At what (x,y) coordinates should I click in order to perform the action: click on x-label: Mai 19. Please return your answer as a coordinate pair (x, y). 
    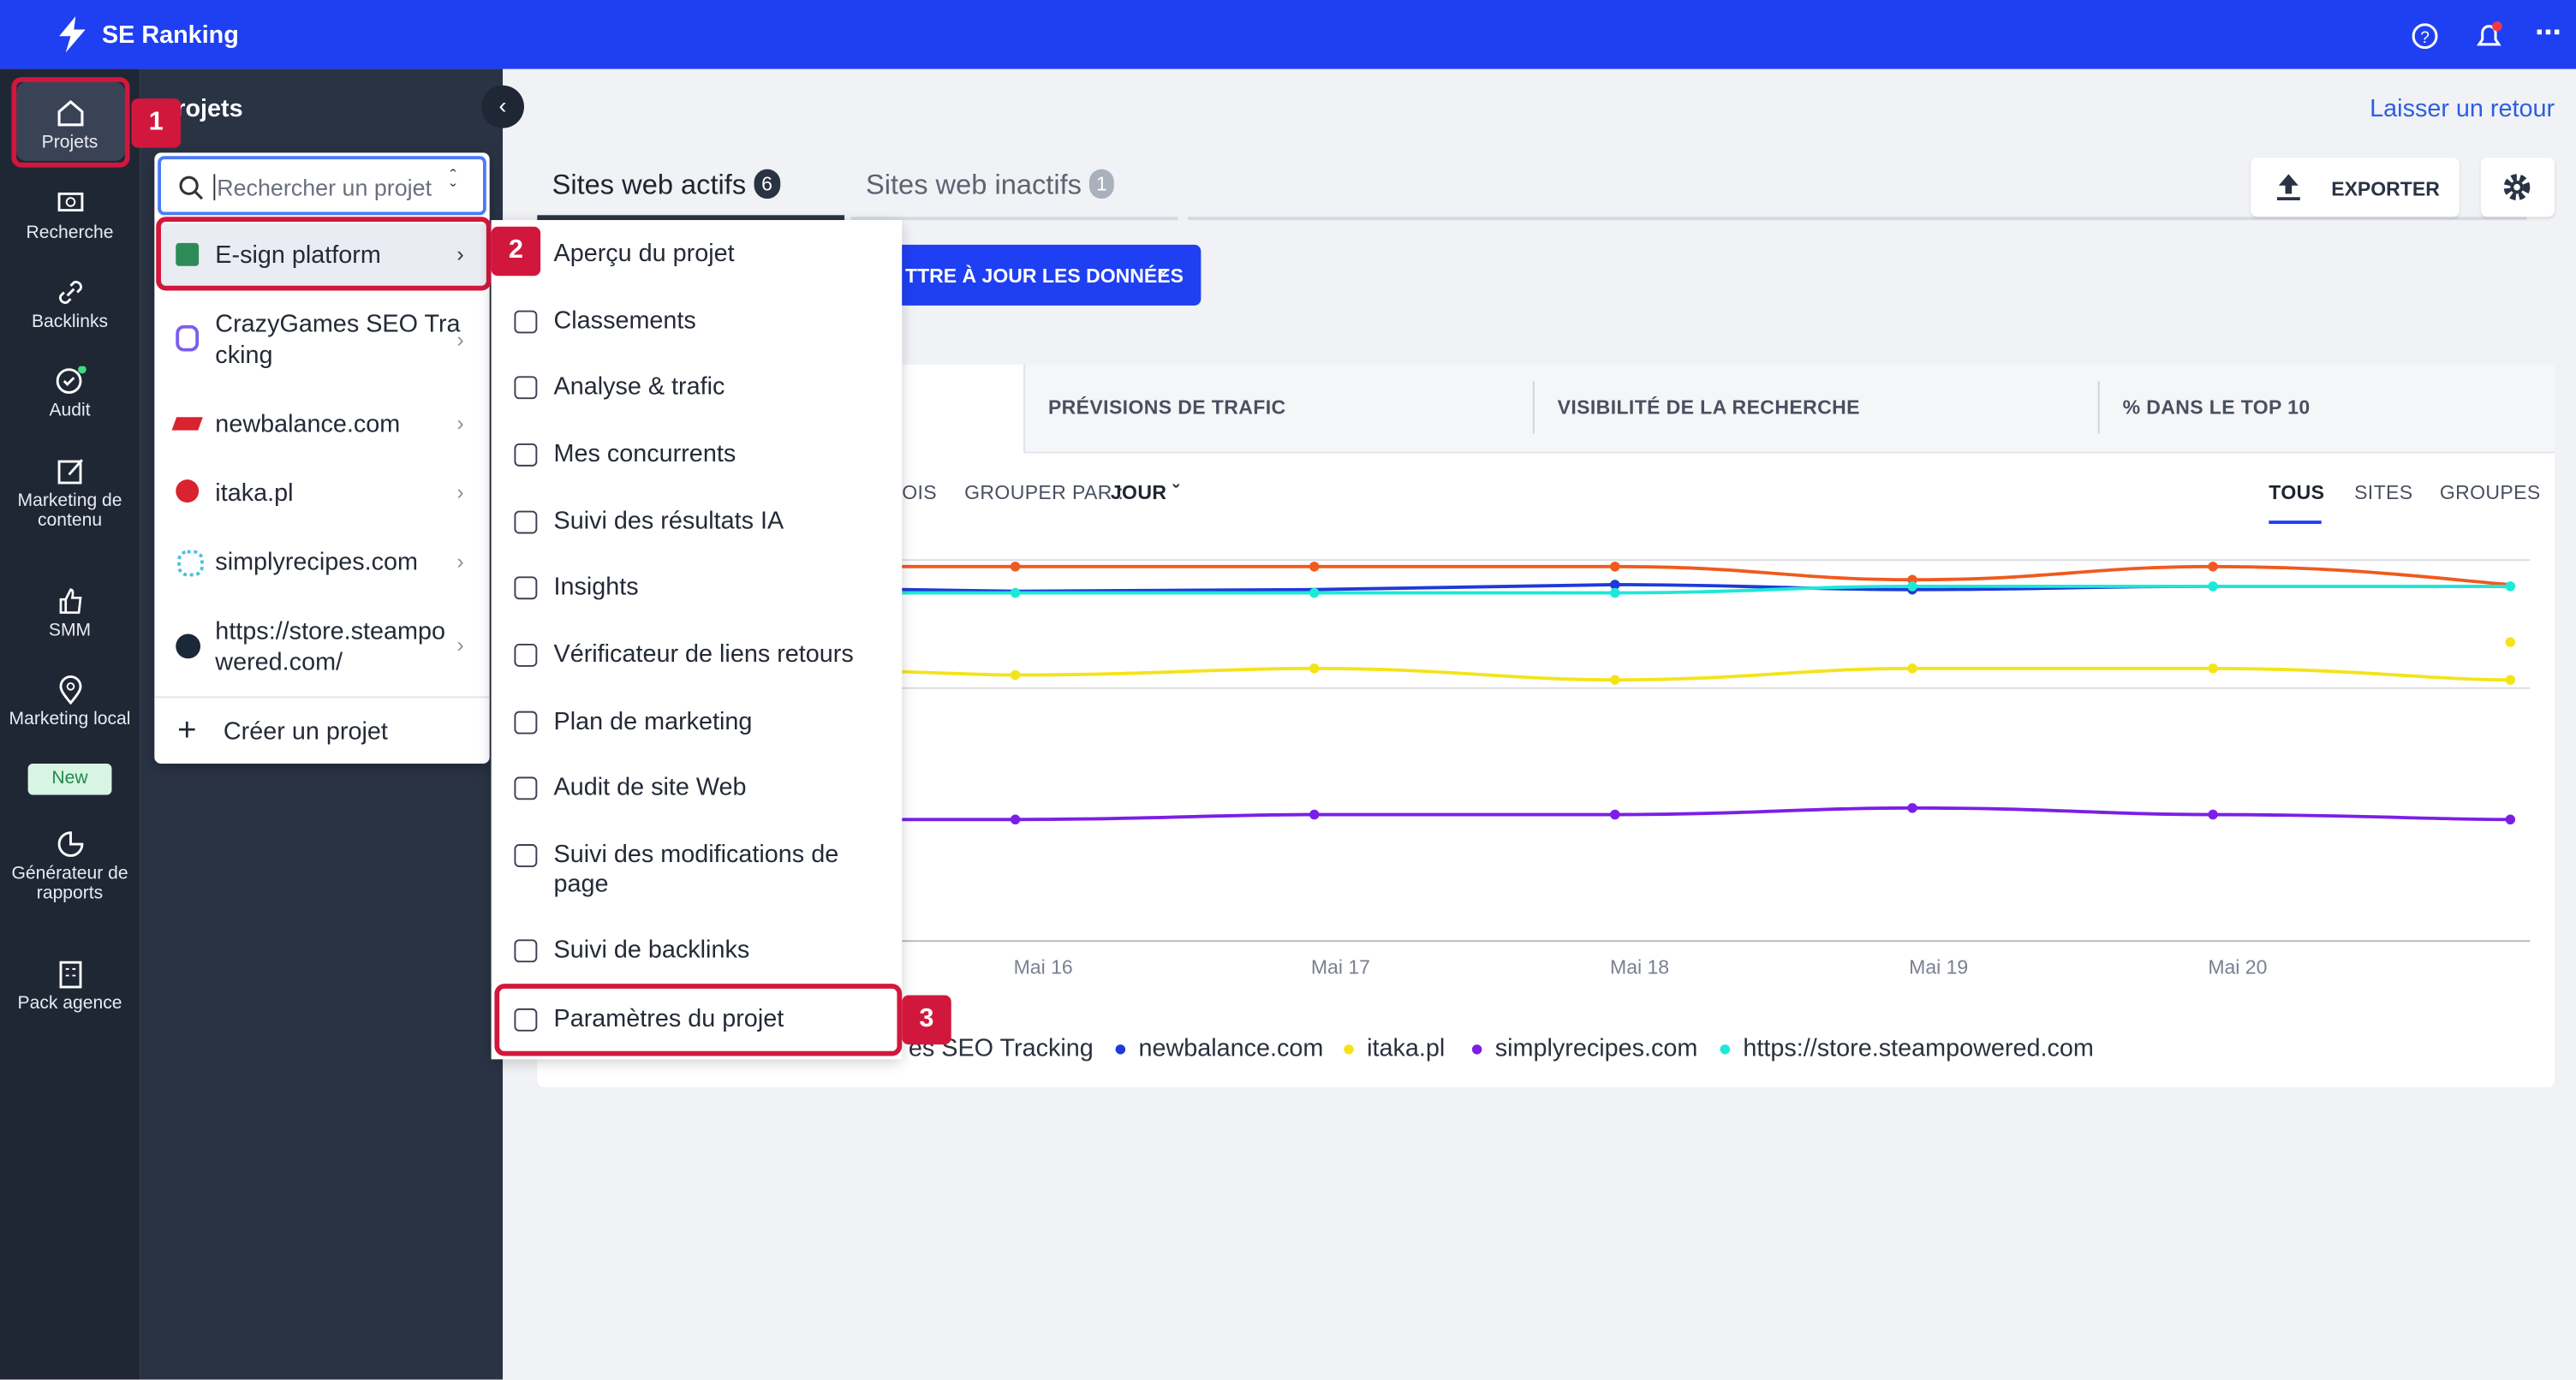
    Looking at the image, I should click on (1938, 967).